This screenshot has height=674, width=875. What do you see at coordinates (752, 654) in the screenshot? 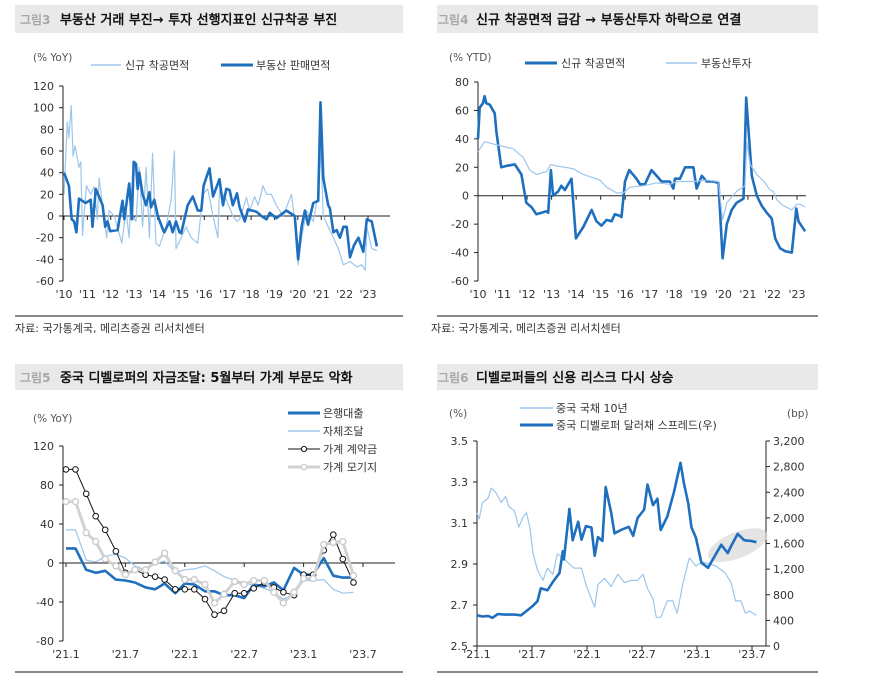
I see `x-tick-label: '23.7` at bounding box center [752, 654].